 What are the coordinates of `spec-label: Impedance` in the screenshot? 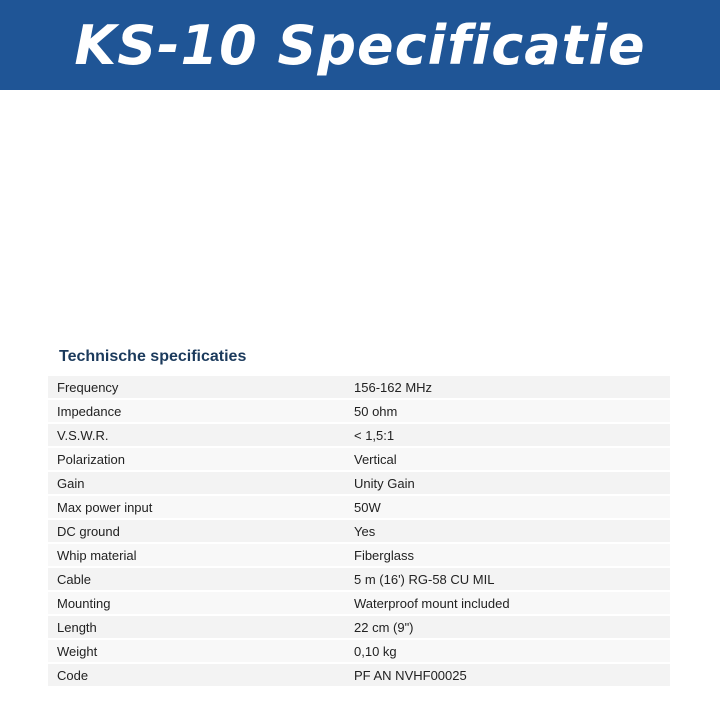 It's located at (89, 411).